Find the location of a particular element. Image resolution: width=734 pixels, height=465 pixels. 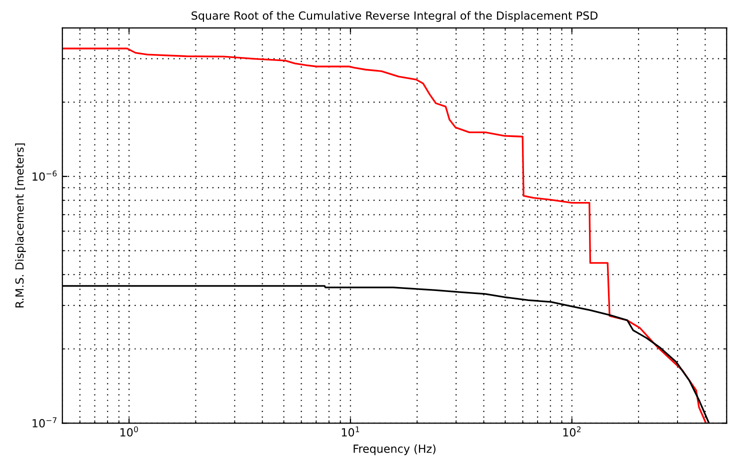

x-tick-label: 10$^{1}$ is located at coordinates (351, 431).